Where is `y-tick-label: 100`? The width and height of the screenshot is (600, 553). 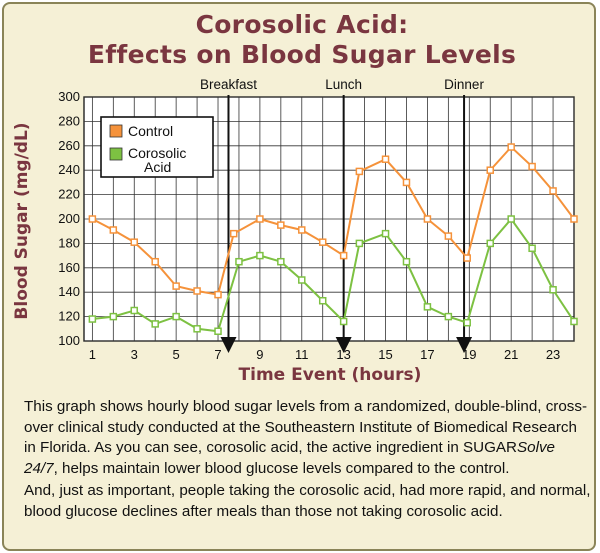
y-tick-label: 100 is located at coordinates (69, 340).